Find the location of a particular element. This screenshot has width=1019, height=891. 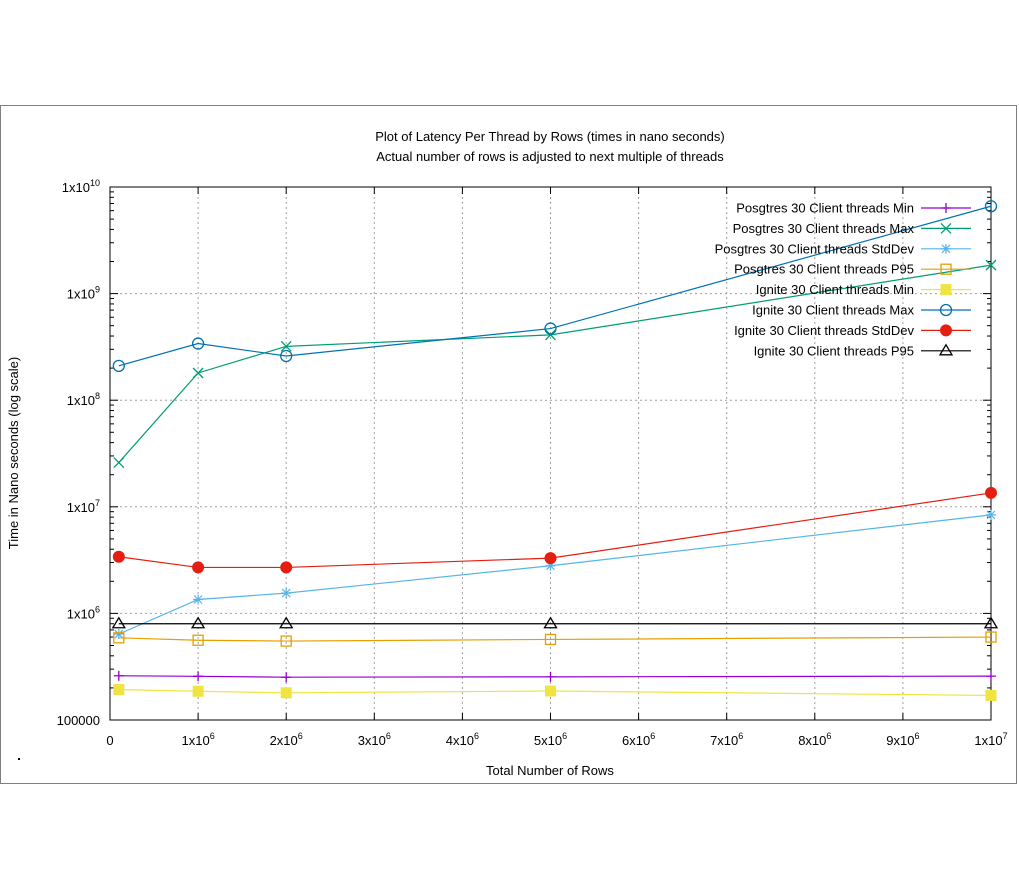

legend-entry: Posgtres 30 Client threads P95 is located at coordinates (852, 269).